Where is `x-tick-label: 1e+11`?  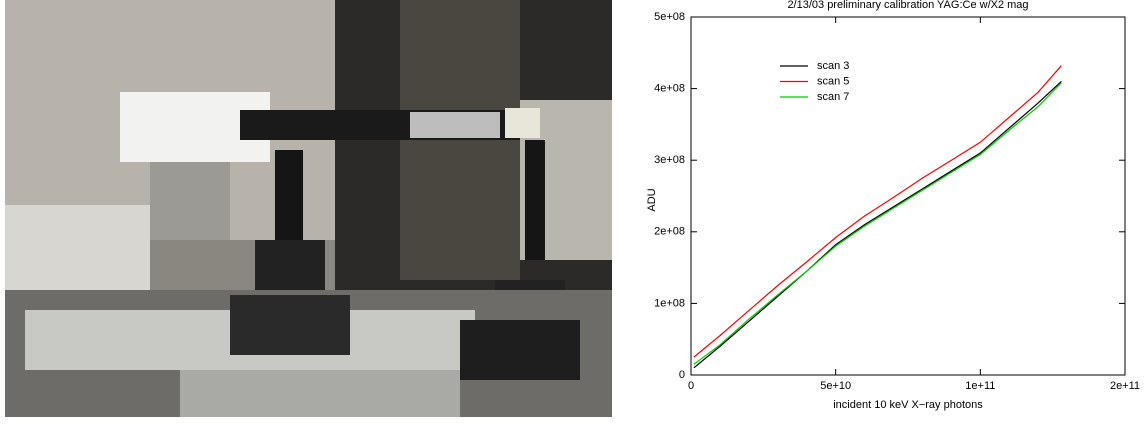 x-tick-label: 1e+11 is located at coordinates (980, 386).